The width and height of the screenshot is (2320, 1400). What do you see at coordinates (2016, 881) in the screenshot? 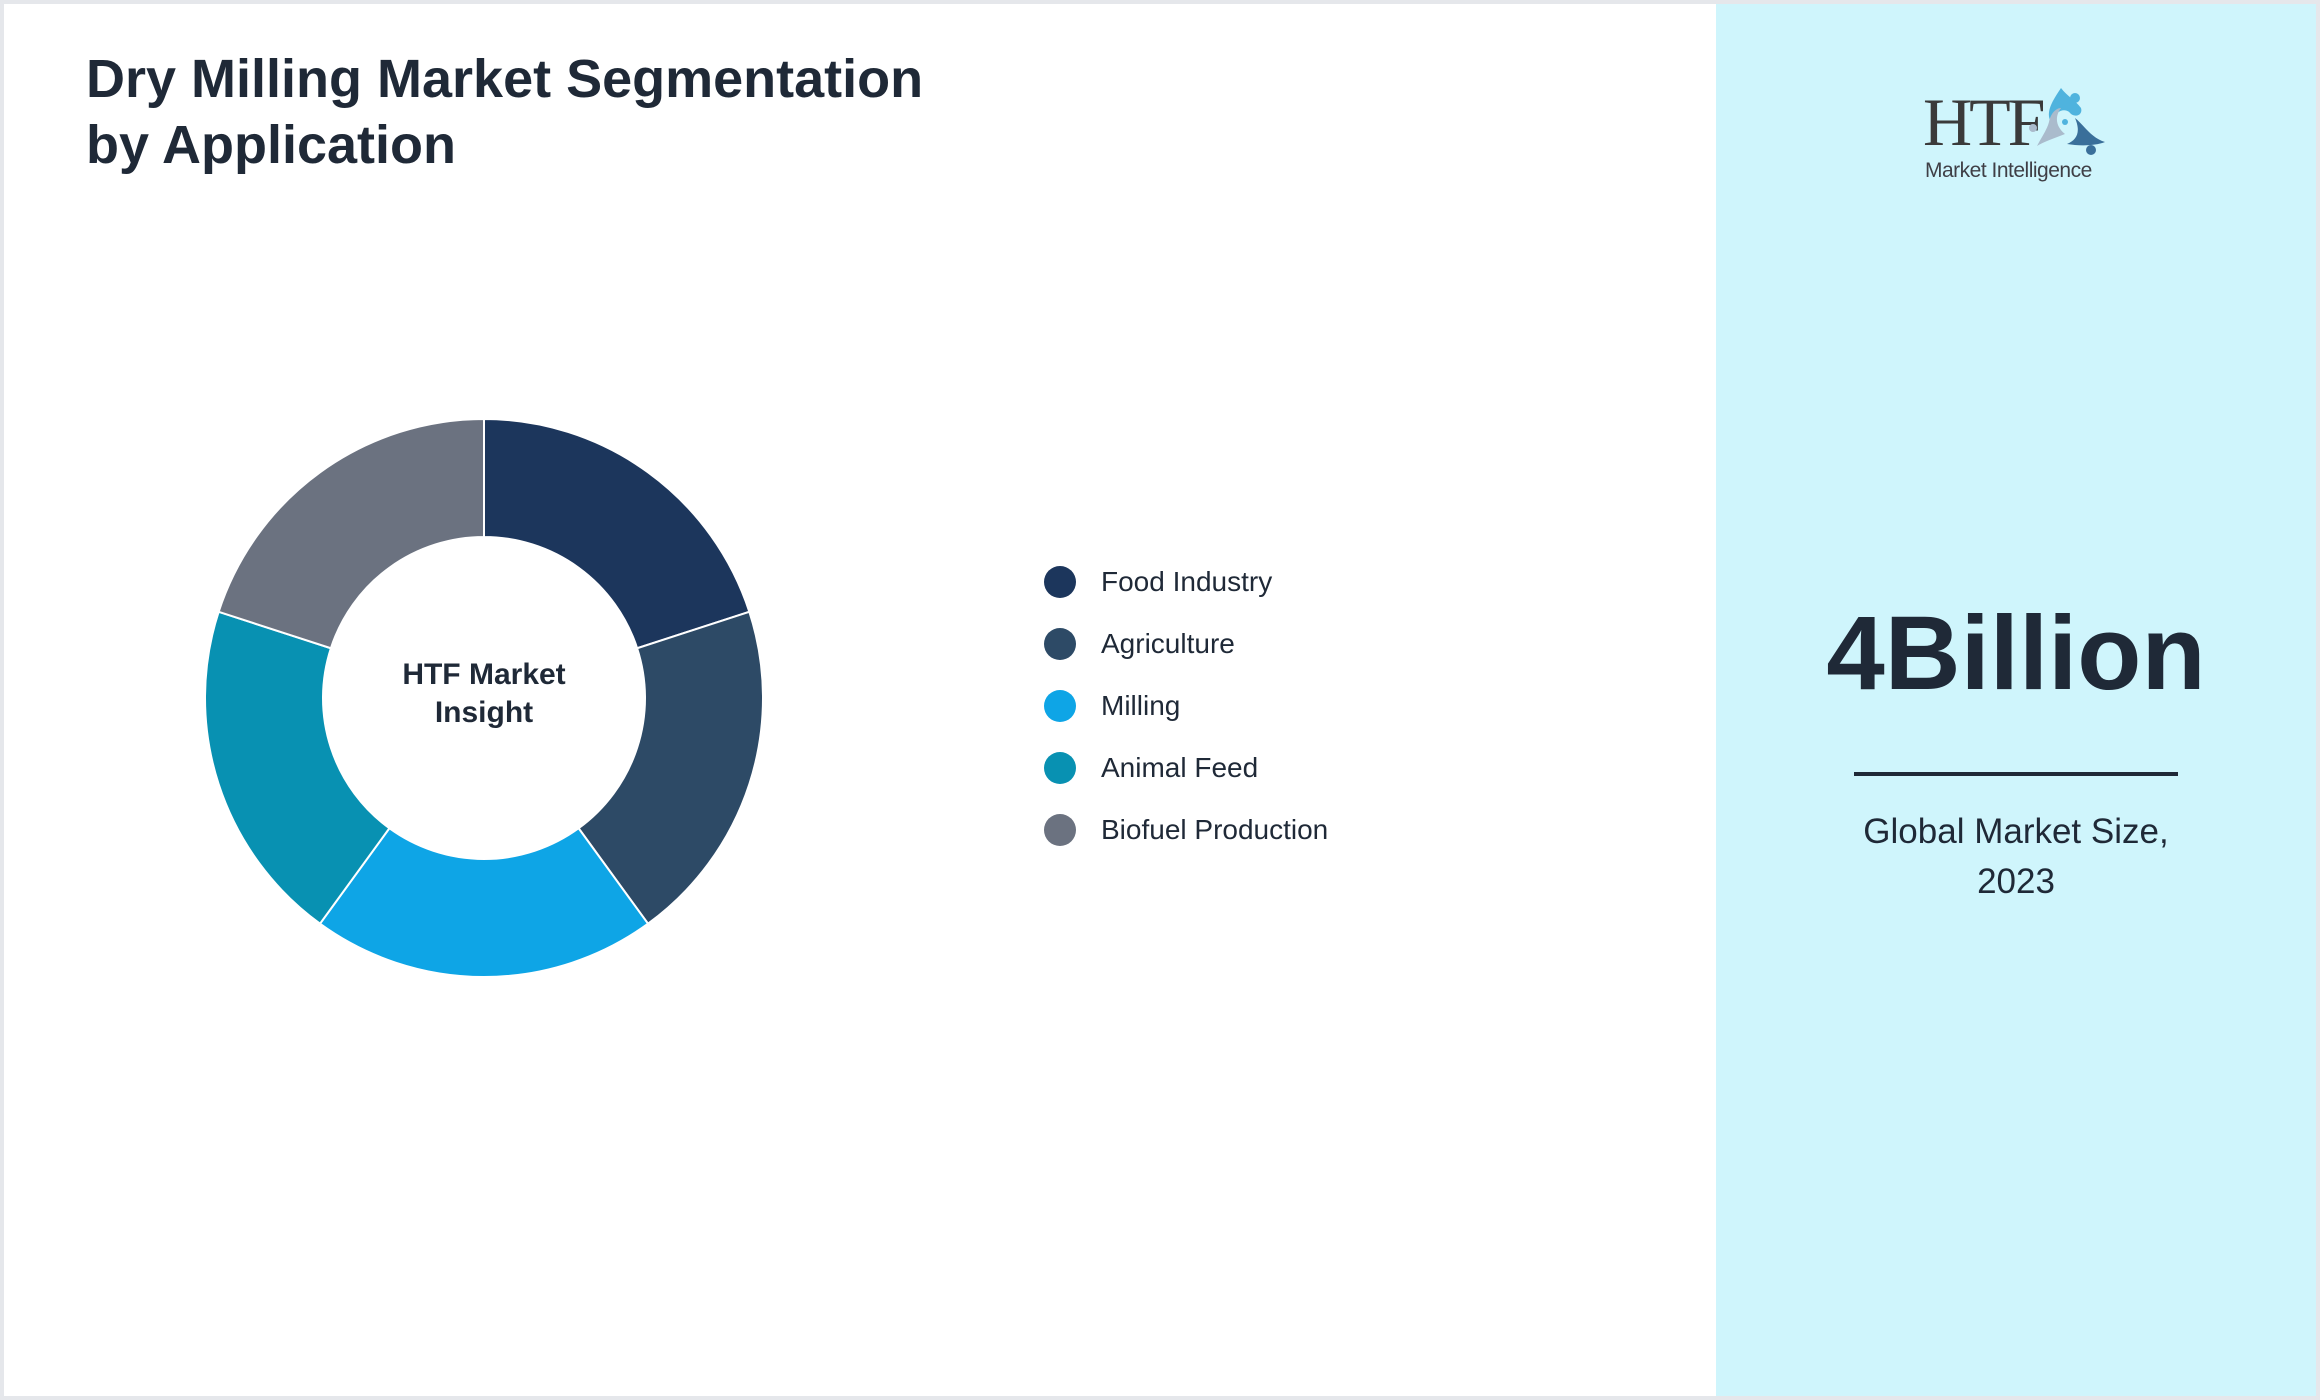
I see `caption-line-2: 2023` at bounding box center [2016, 881].